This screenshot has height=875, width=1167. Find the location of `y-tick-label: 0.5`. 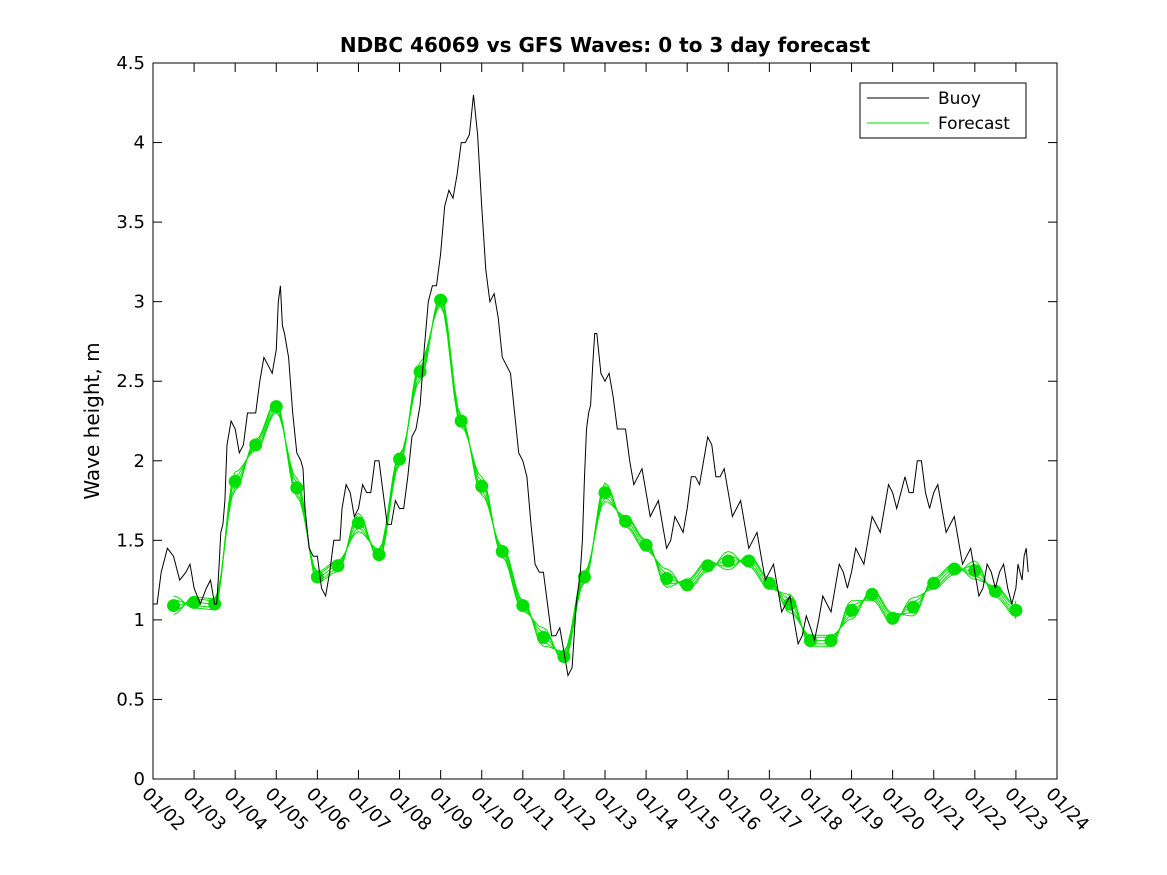

y-tick-label: 0.5 is located at coordinates (130, 699).